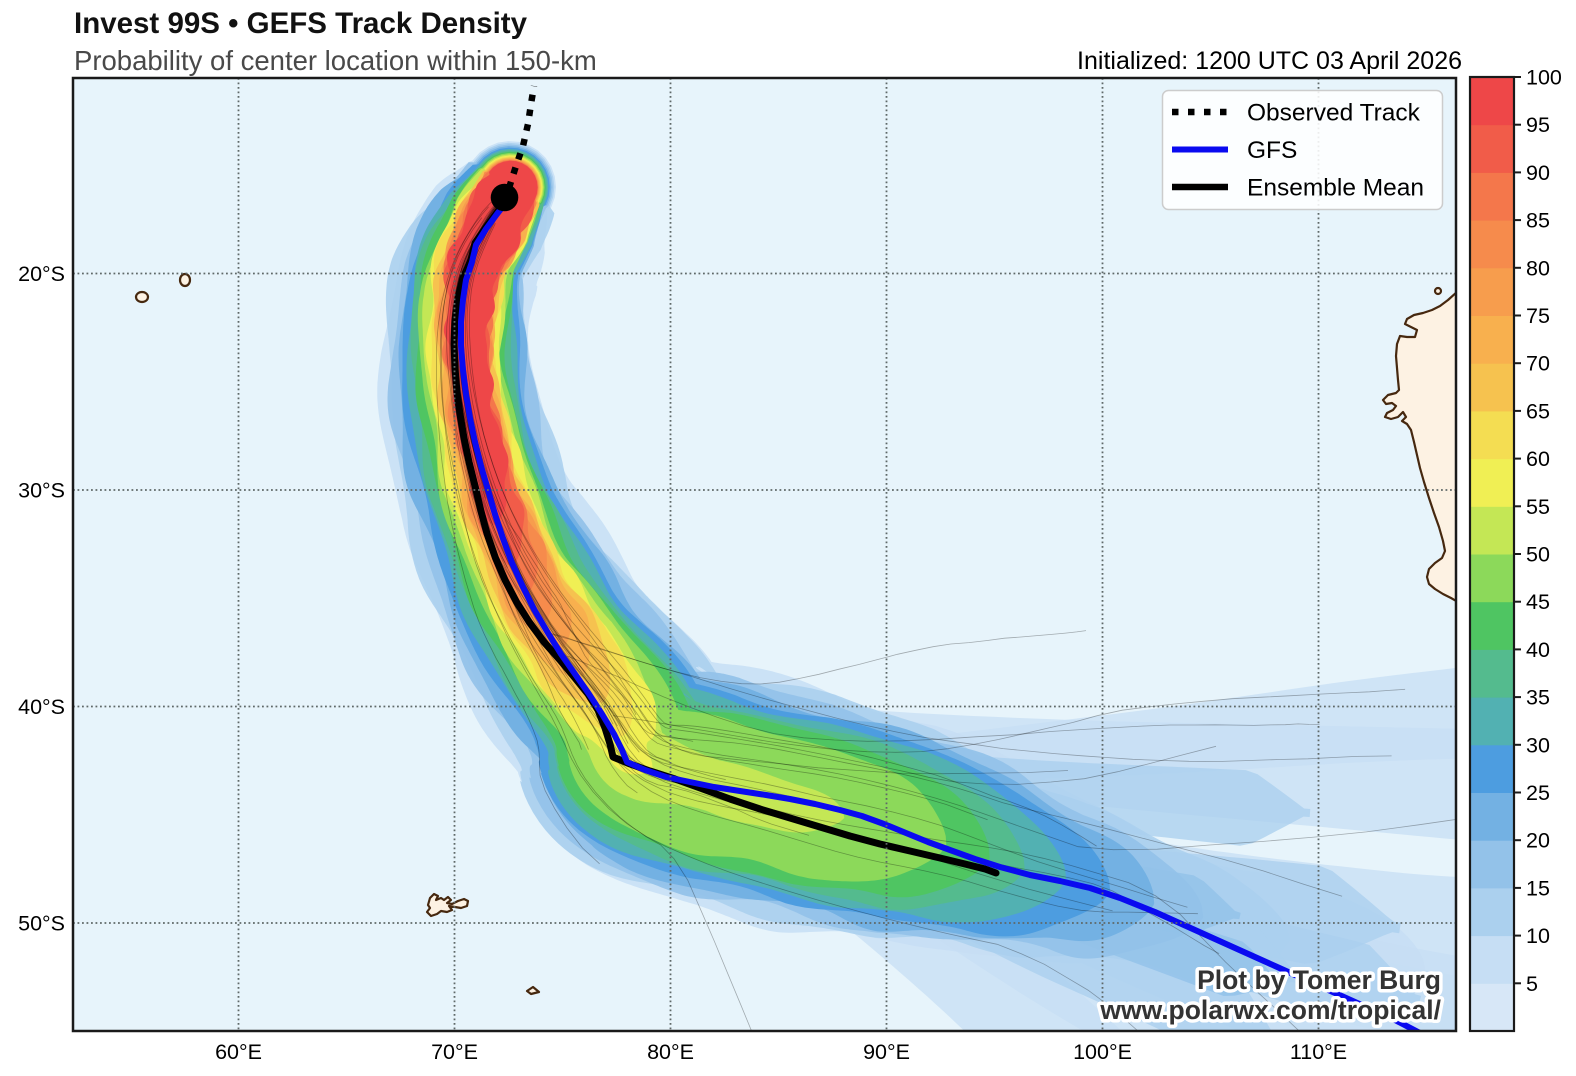 The image size is (1576, 1076). I want to click on svg-text: 40, so click(1538, 650).